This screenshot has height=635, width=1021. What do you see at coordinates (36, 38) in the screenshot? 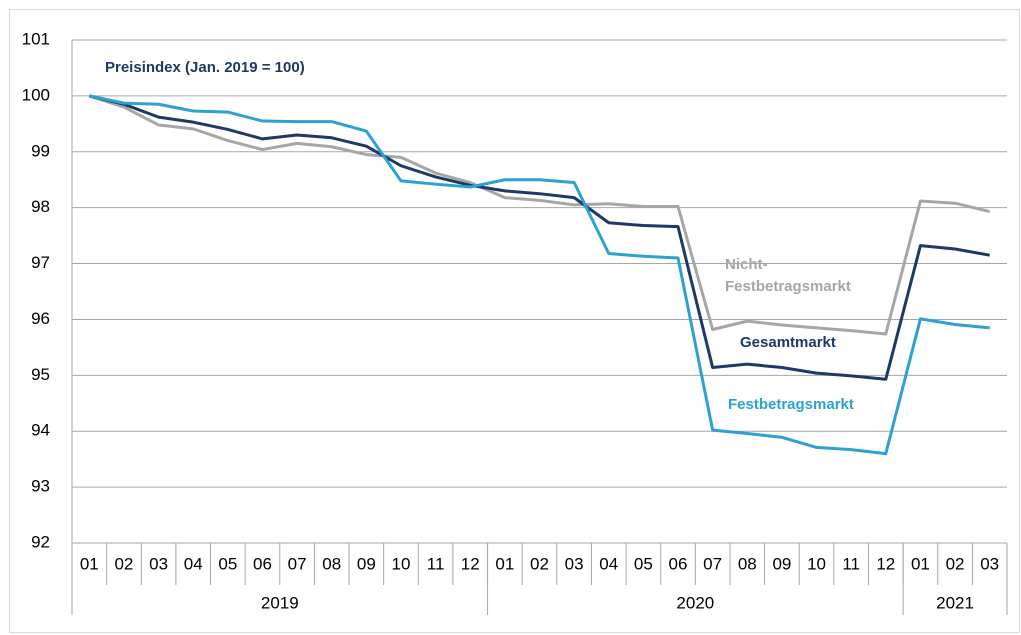
I see `y-tick-label: 101` at bounding box center [36, 38].